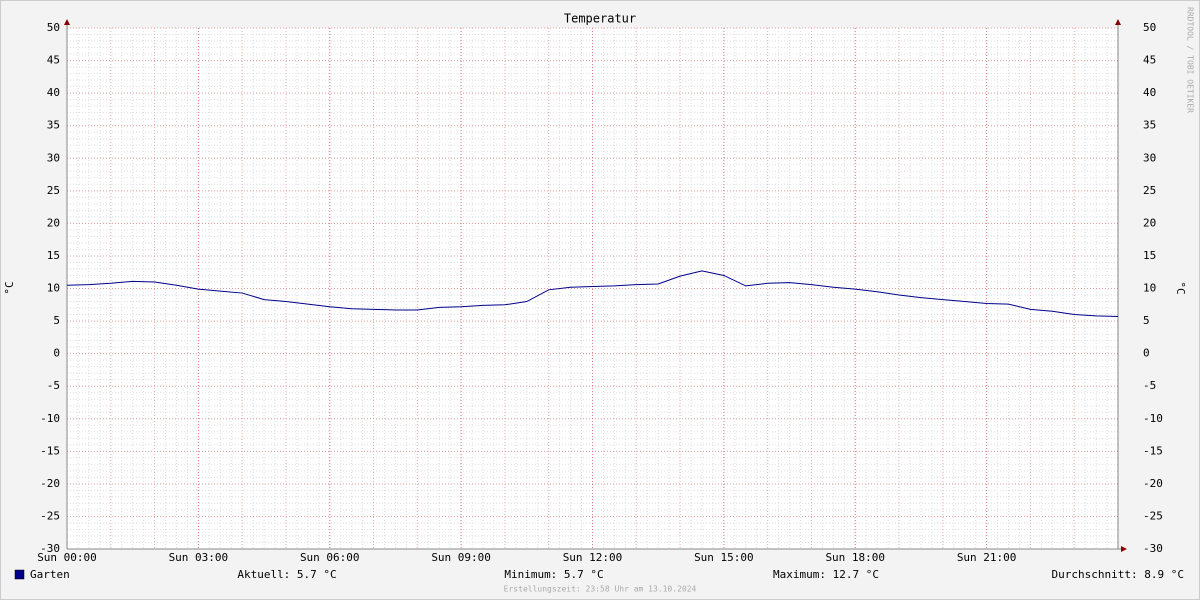 The width and height of the screenshot is (1200, 600). I want to click on y-tick-label: 15, so click(53, 255).